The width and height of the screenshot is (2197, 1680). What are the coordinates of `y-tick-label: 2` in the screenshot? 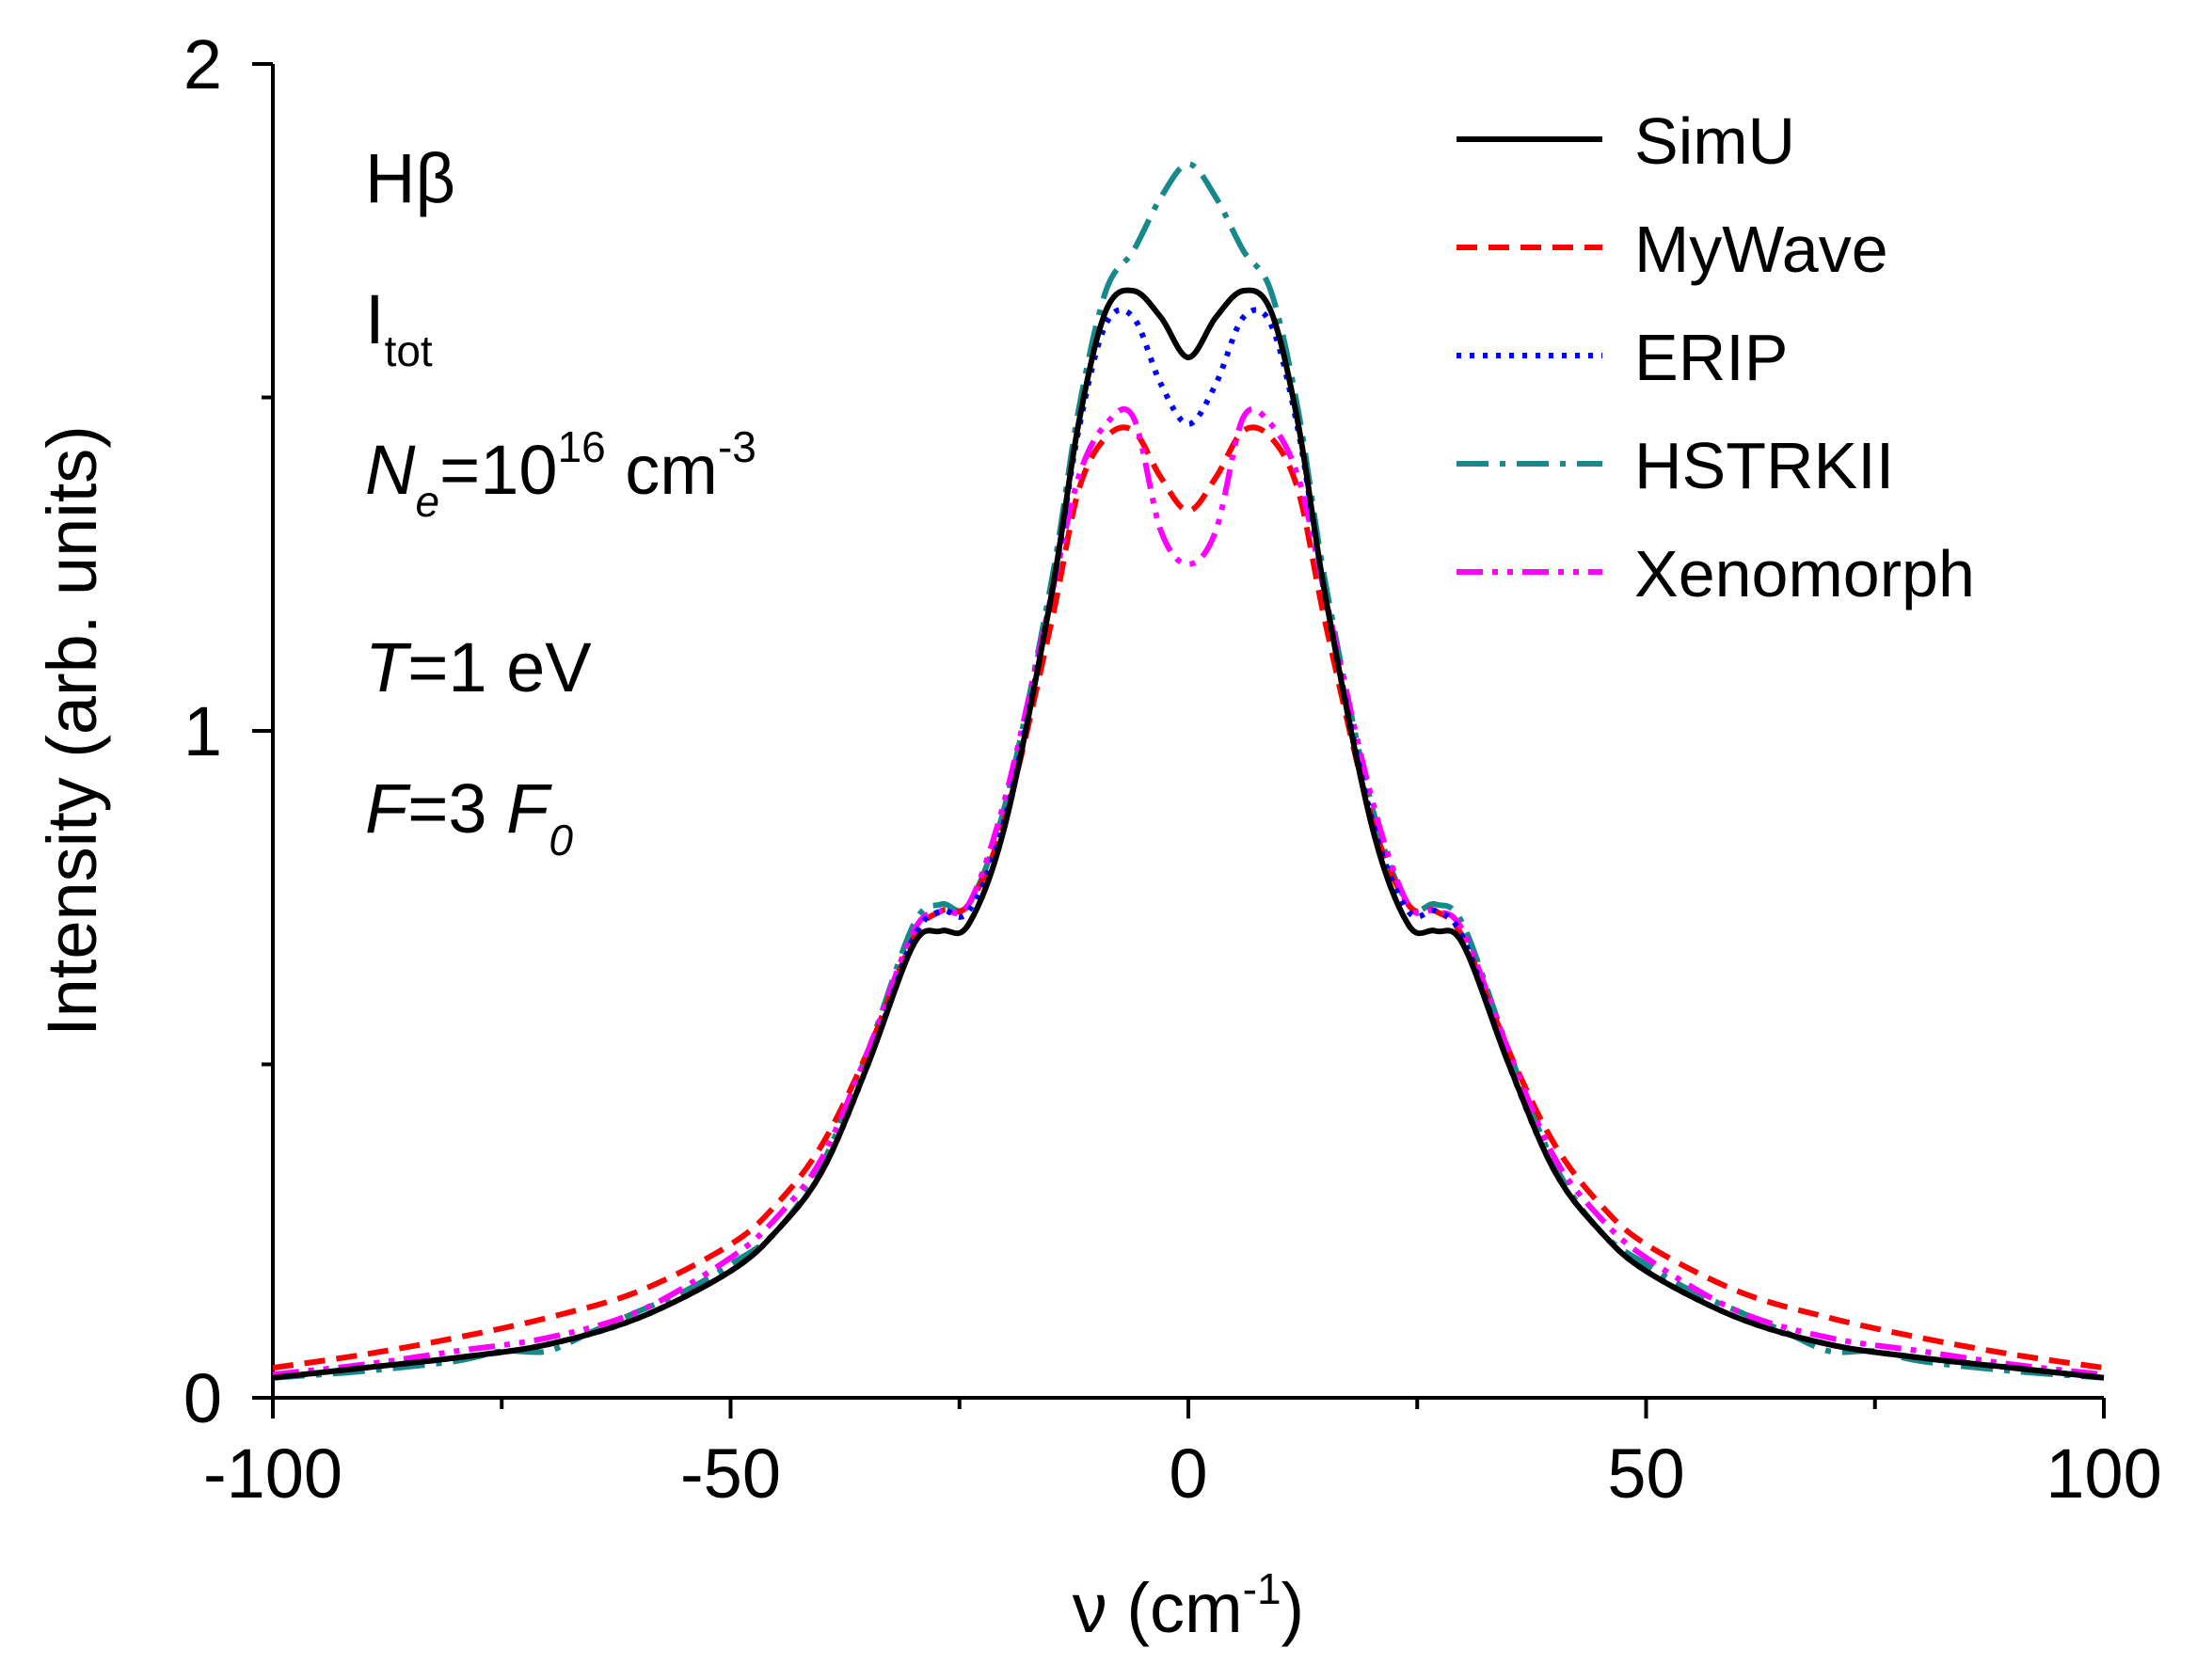 It's located at (202, 64).